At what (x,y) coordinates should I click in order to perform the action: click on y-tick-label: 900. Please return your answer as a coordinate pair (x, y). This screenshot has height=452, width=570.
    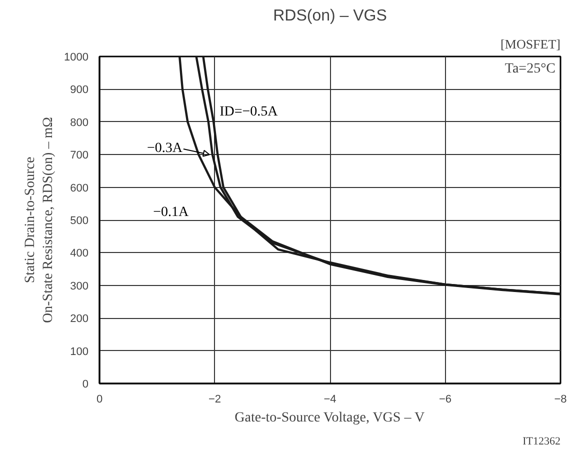
    Looking at the image, I should click on (79, 90).